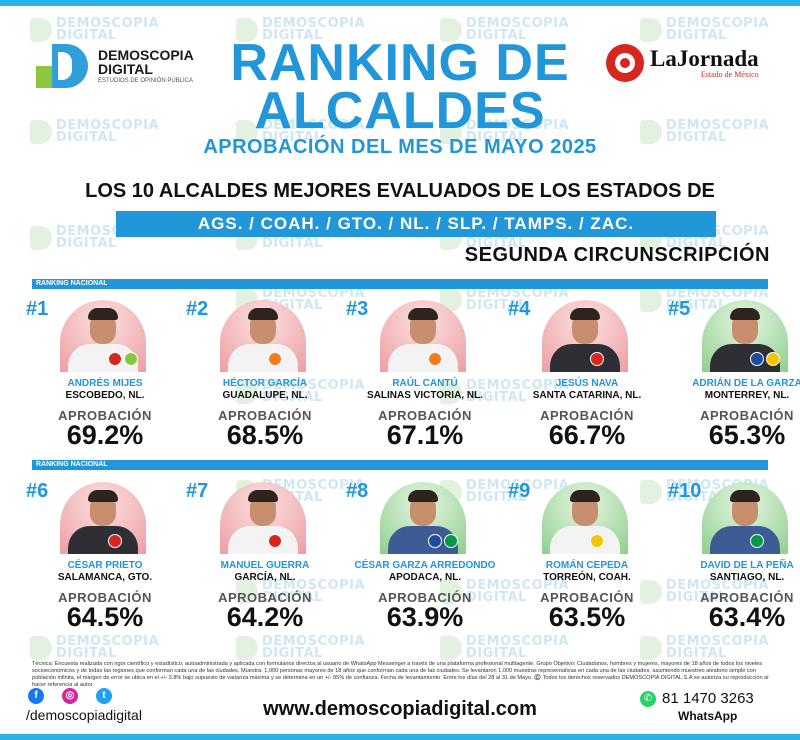 The width and height of the screenshot is (800, 740). I want to click on partner-name: LaJornada, so click(704, 58).